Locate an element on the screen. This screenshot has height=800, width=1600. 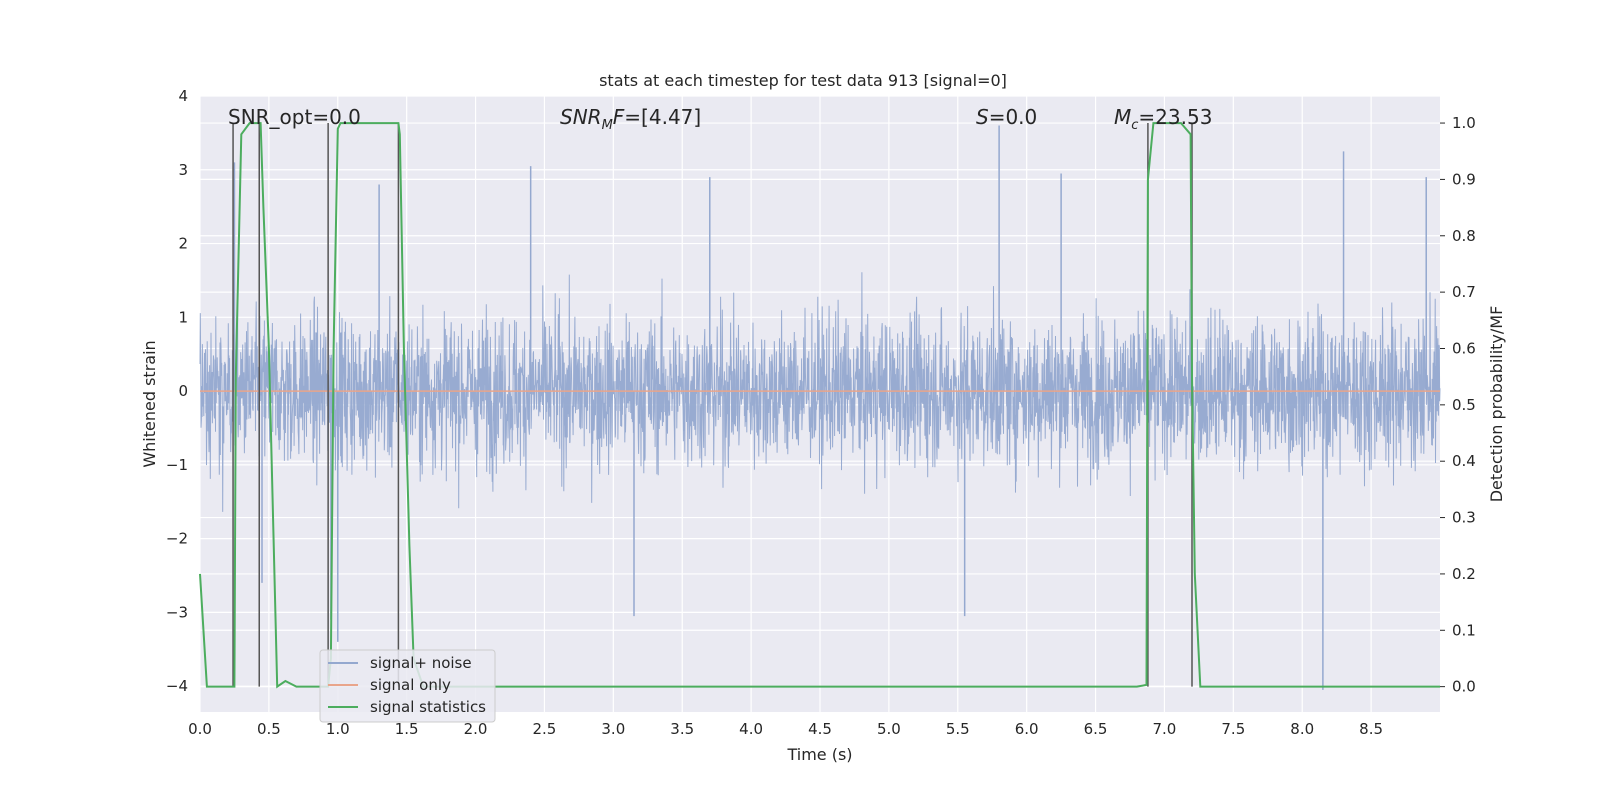
x-tick-label: 5.0 is located at coordinates (889, 729).